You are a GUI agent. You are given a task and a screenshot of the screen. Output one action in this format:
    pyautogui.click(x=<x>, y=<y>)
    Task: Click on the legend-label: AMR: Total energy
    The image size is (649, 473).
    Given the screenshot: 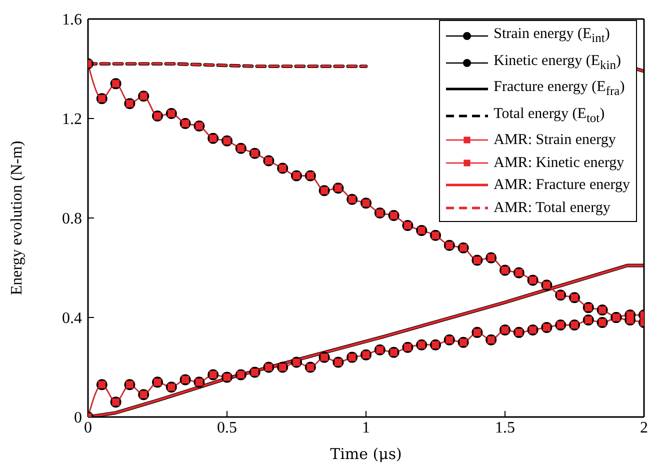 What is the action you would take?
    pyautogui.click(x=552, y=208)
    